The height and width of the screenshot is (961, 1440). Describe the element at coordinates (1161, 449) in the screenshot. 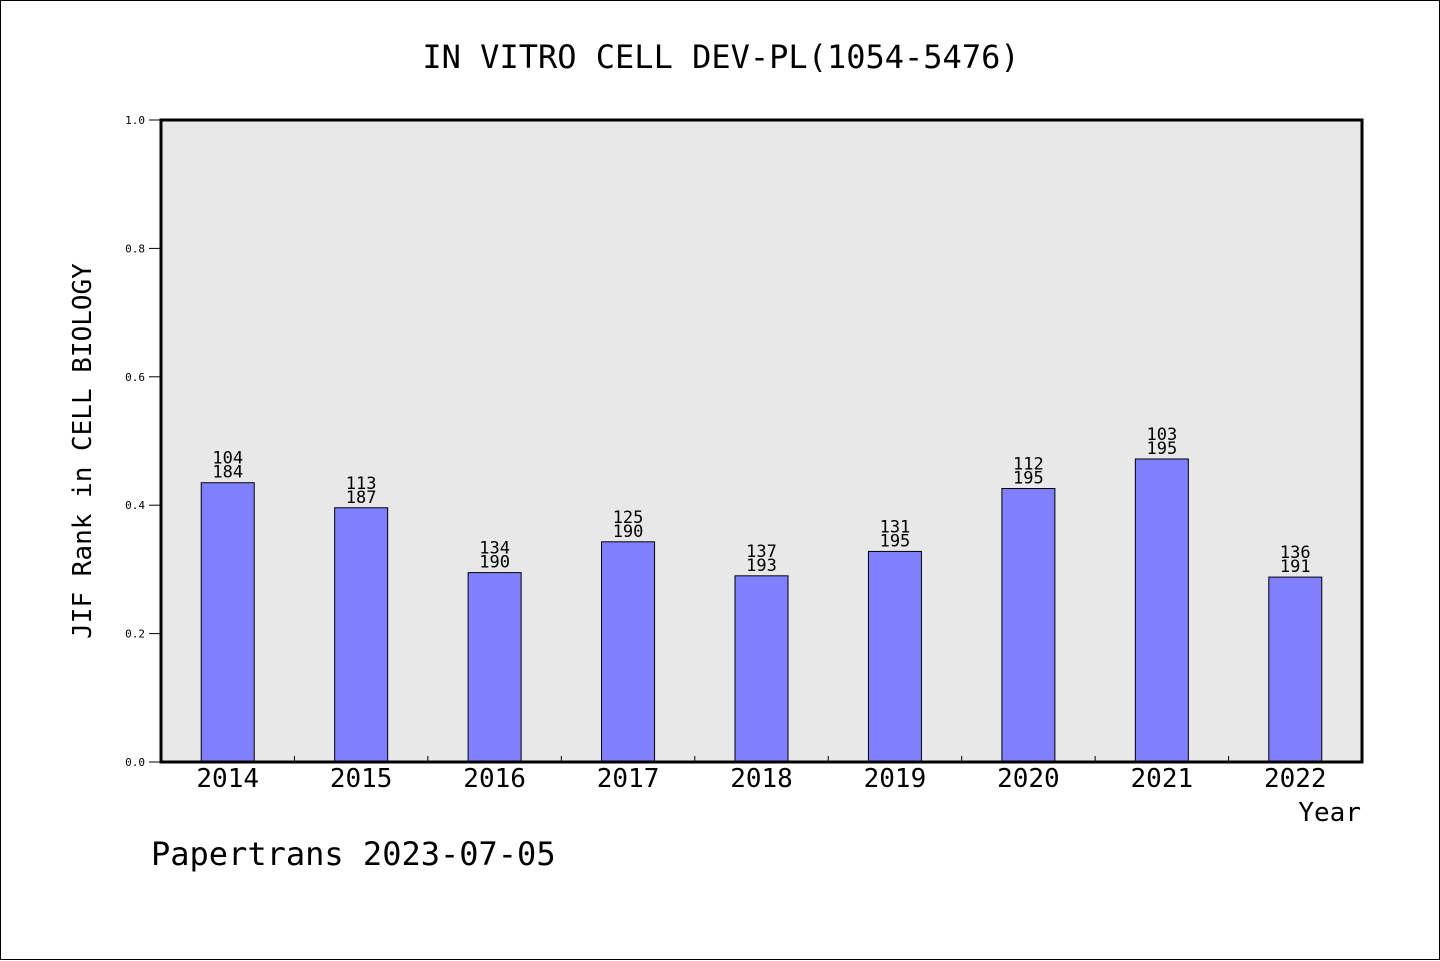

I see `bar-total-label-2021: 195` at that location.